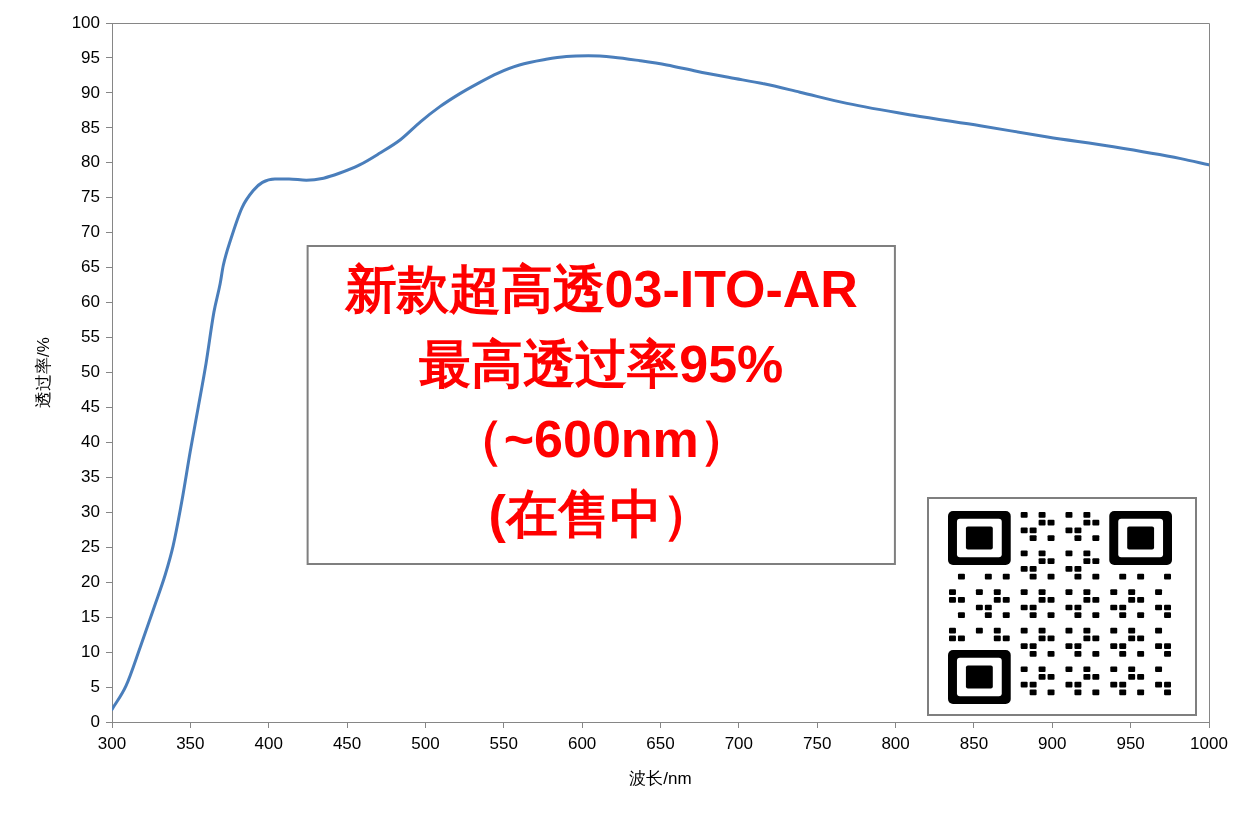  What do you see at coordinates (90, 232) in the screenshot?
I see `y-tick-label: 70` at bounding box center [90, 232].